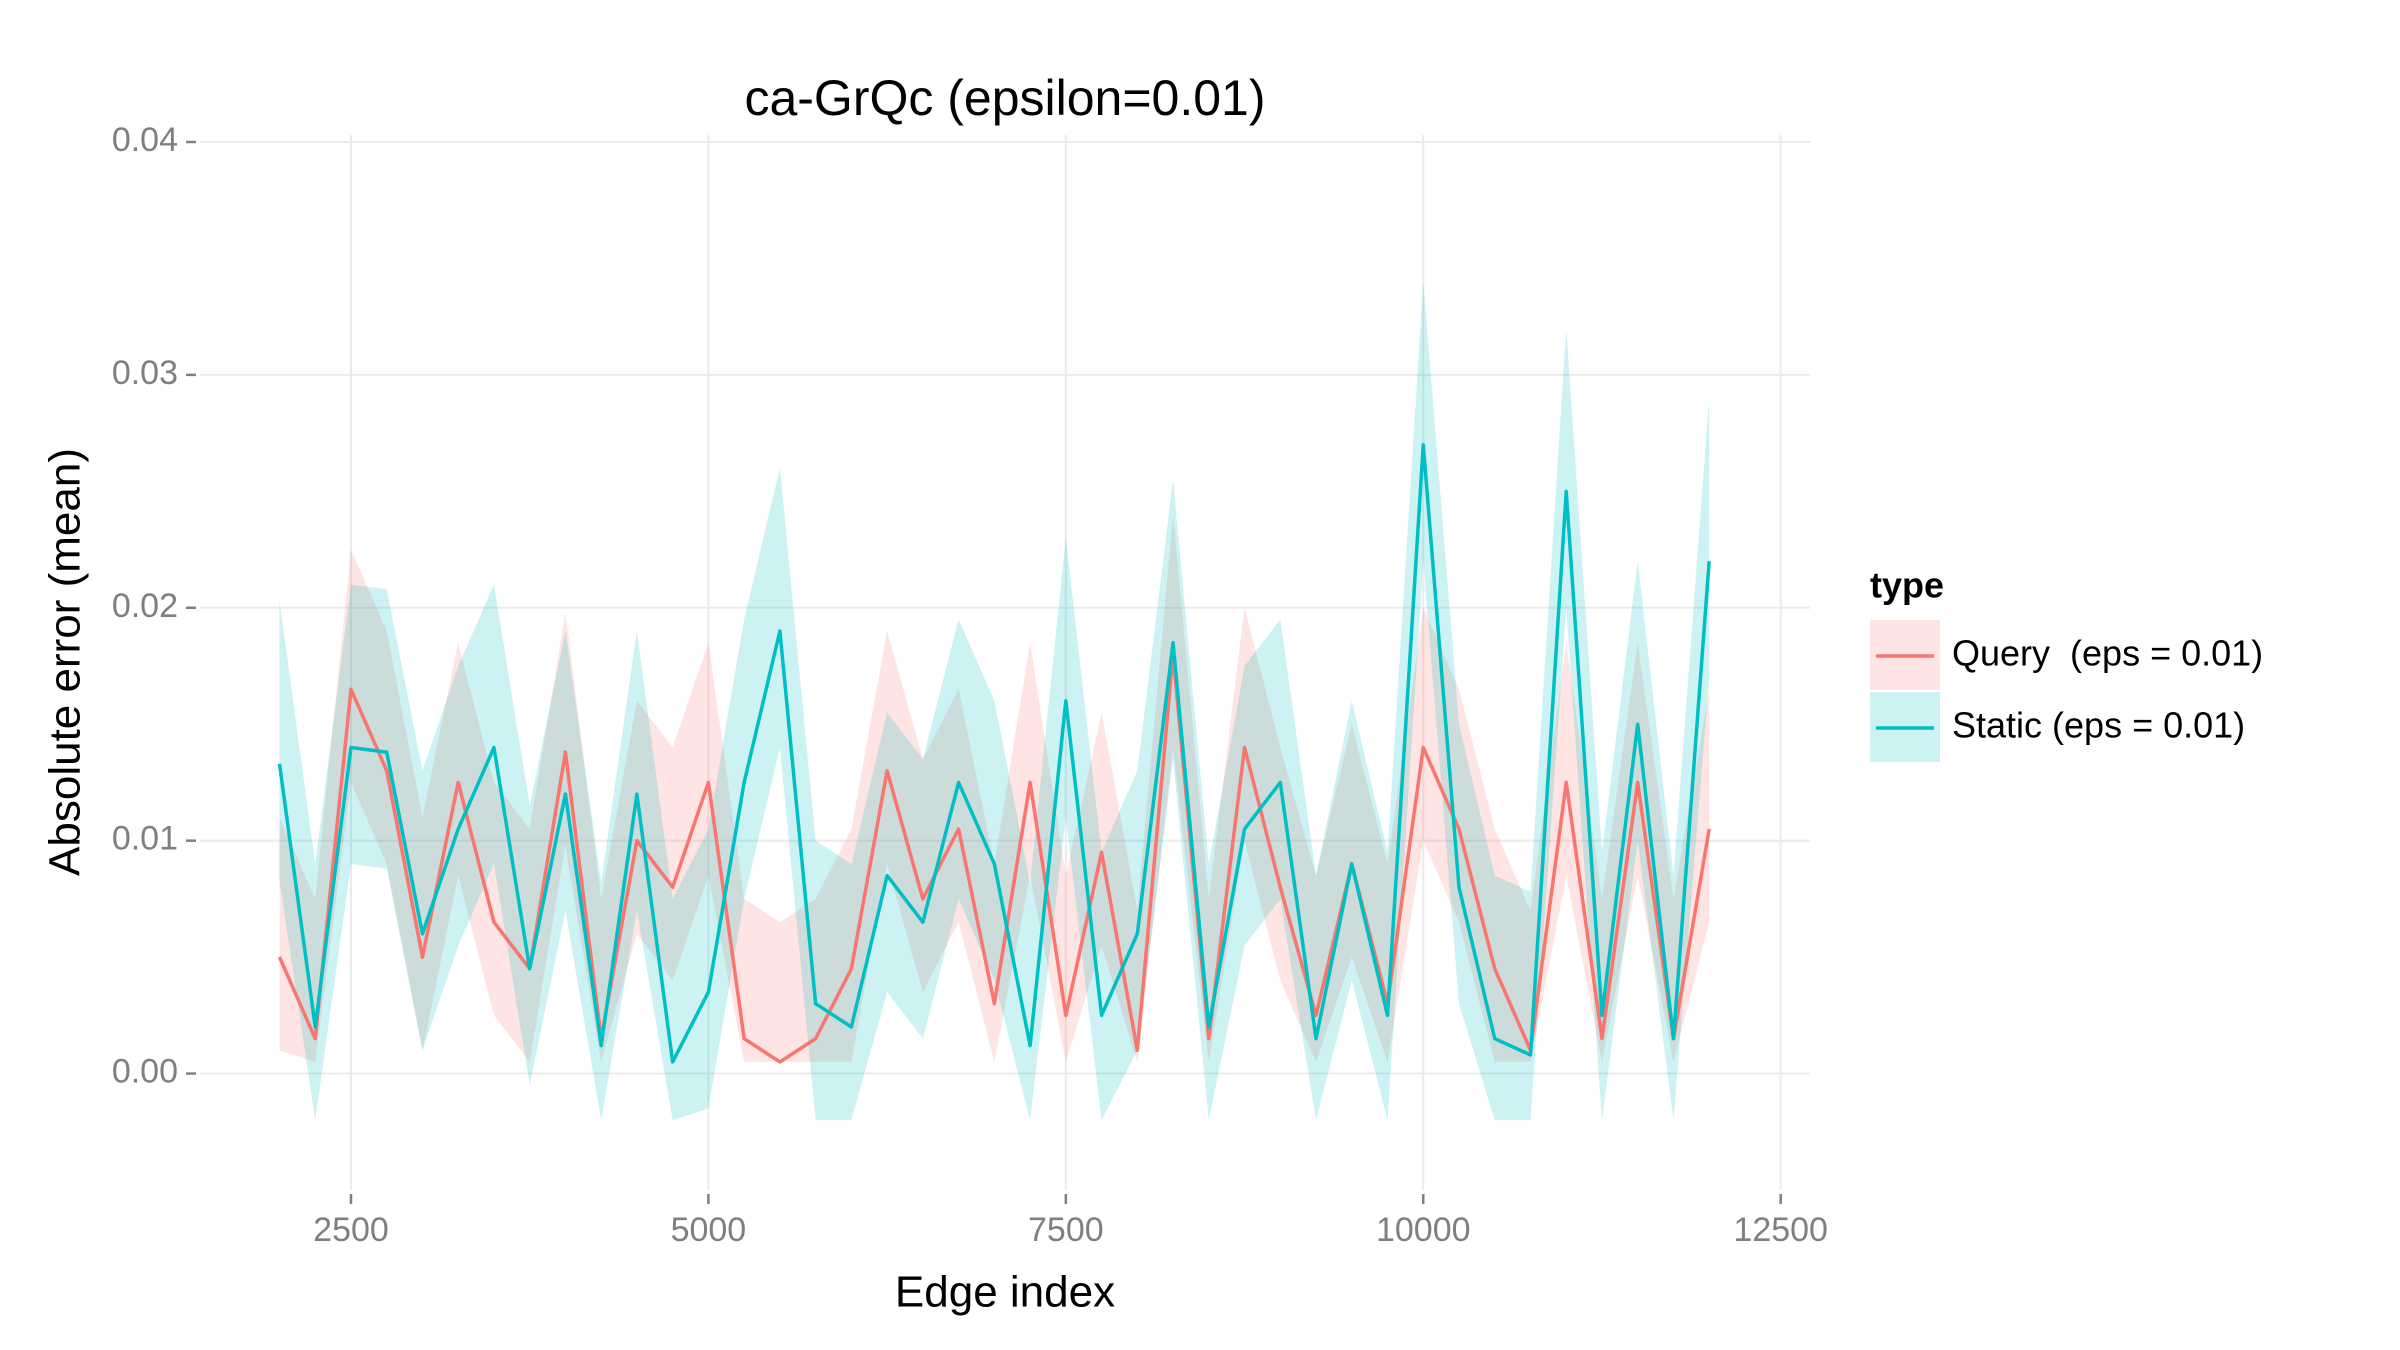  I want to click on chart-title: ca-GrQc (epsilon=0.01), so click(1004, 98).